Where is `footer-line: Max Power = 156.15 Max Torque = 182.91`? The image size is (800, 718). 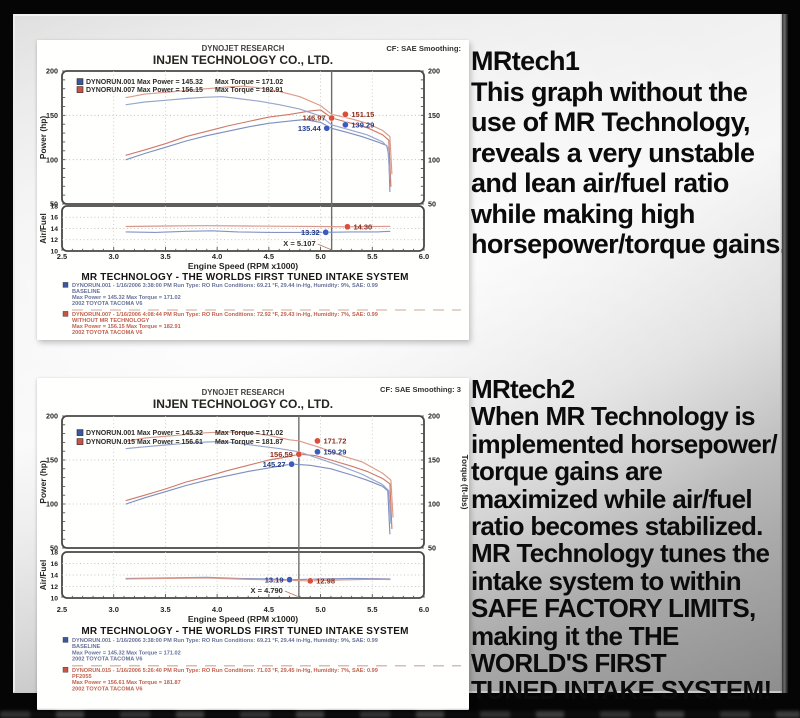
footer-line: Max Power = 156.15 Max Torque = 182.91 is located at coordinates (126, 327).